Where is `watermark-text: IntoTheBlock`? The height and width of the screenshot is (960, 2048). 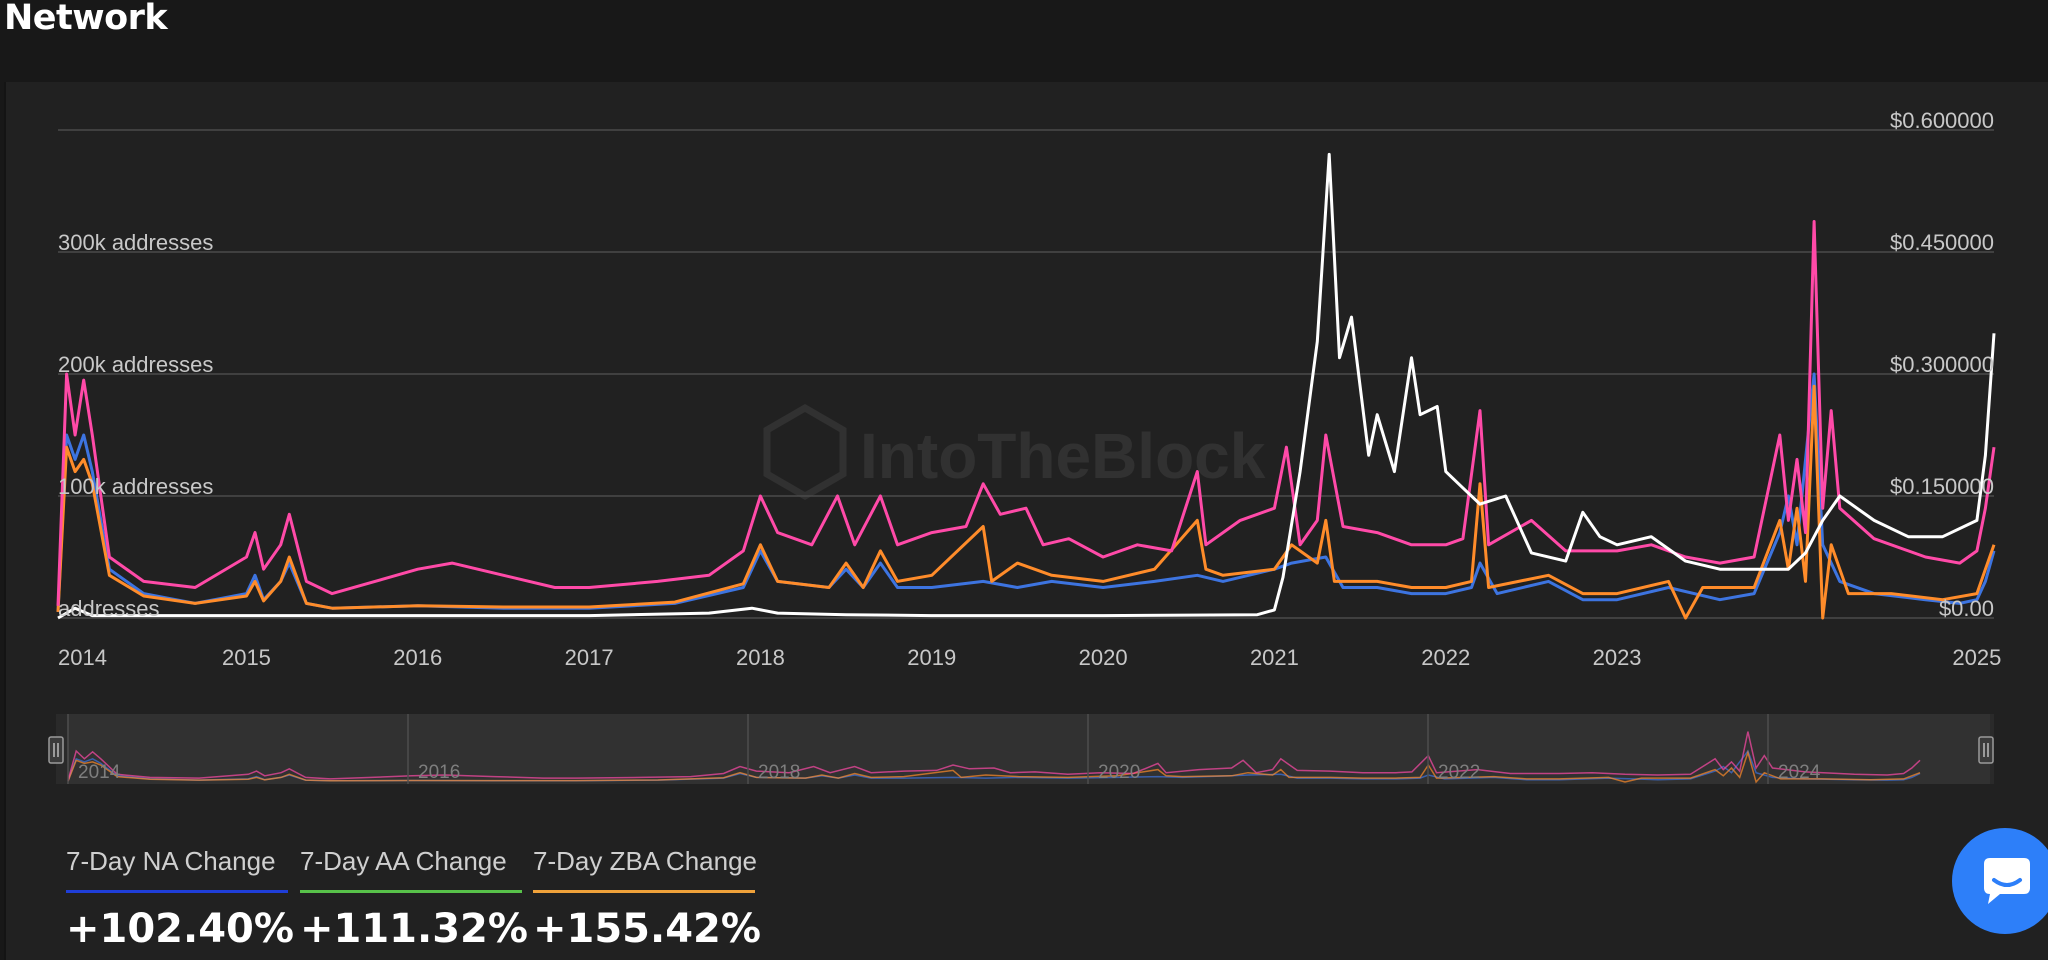 watermark-text: IntoTheBlock is located at coordinates (1063, 456).